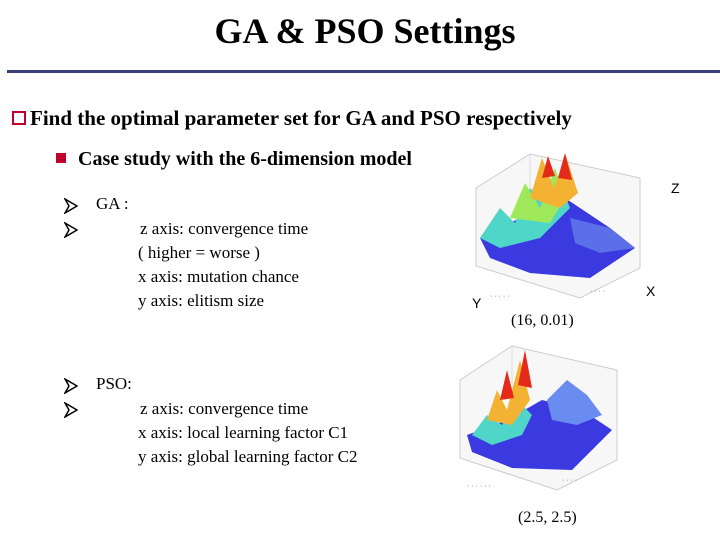  What do you see at coordinates (201, 300) in the screenshot?
I see `ga-y-axis: y axis: elitism size` at bounding box center [201, 300].